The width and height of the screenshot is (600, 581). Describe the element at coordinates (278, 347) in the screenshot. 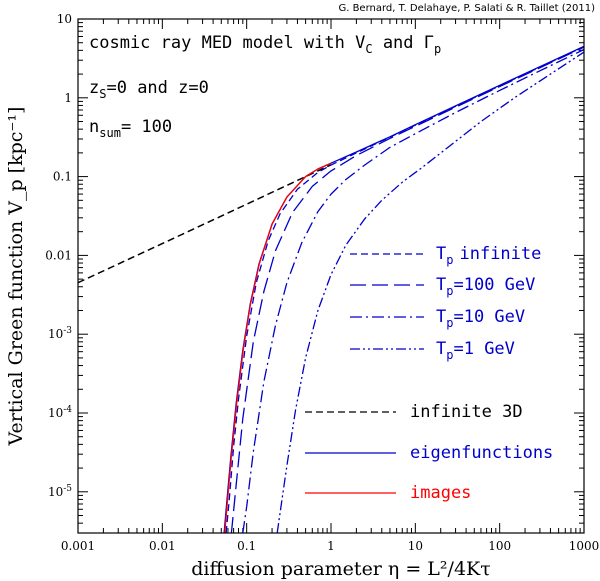

I see `series-line-images` at that location.